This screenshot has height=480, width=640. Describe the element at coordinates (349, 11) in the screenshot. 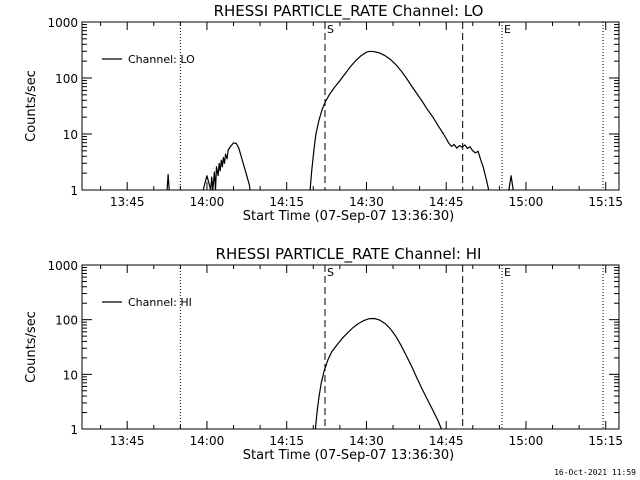

I see `chart-title: RHESSI PARTICLE_RATE Channel: LO` at that location.